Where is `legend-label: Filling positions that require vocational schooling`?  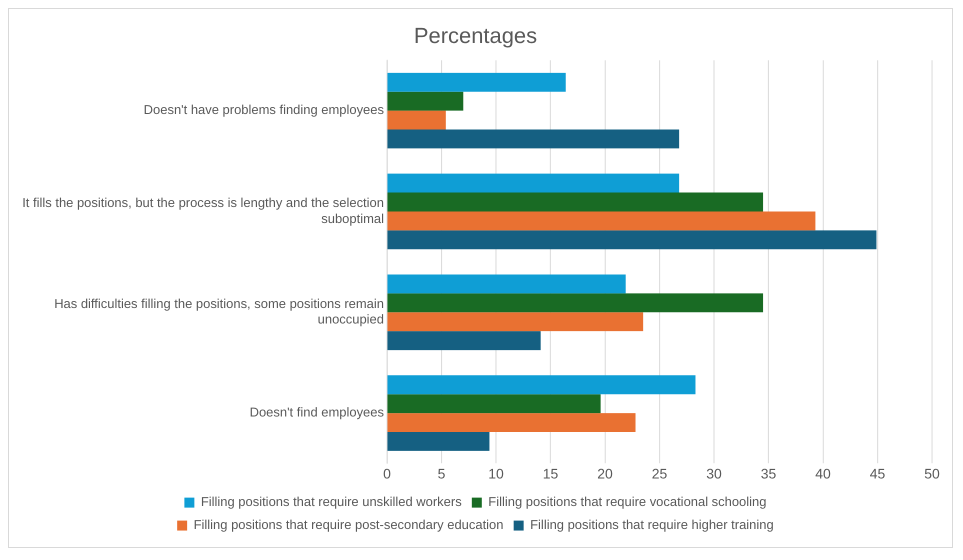 legend-label: Filling positions that require vocational schooling is located at coordinates (627, 502).